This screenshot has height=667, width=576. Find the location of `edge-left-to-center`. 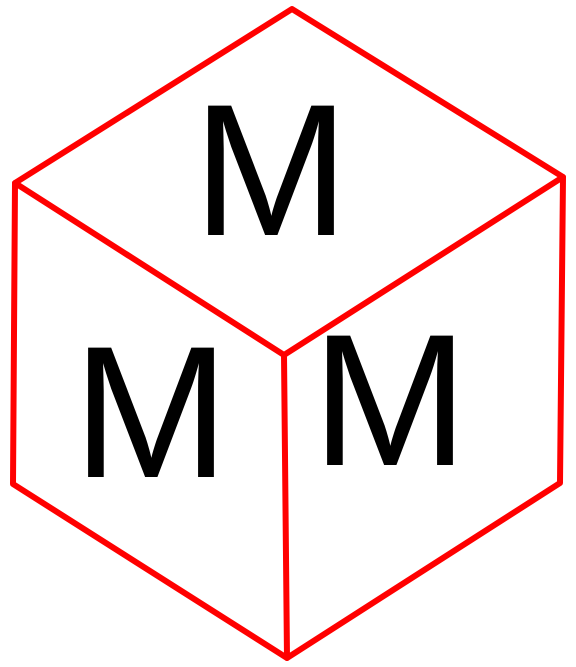

edge-left-to-center is located at coordinates (149, 269).